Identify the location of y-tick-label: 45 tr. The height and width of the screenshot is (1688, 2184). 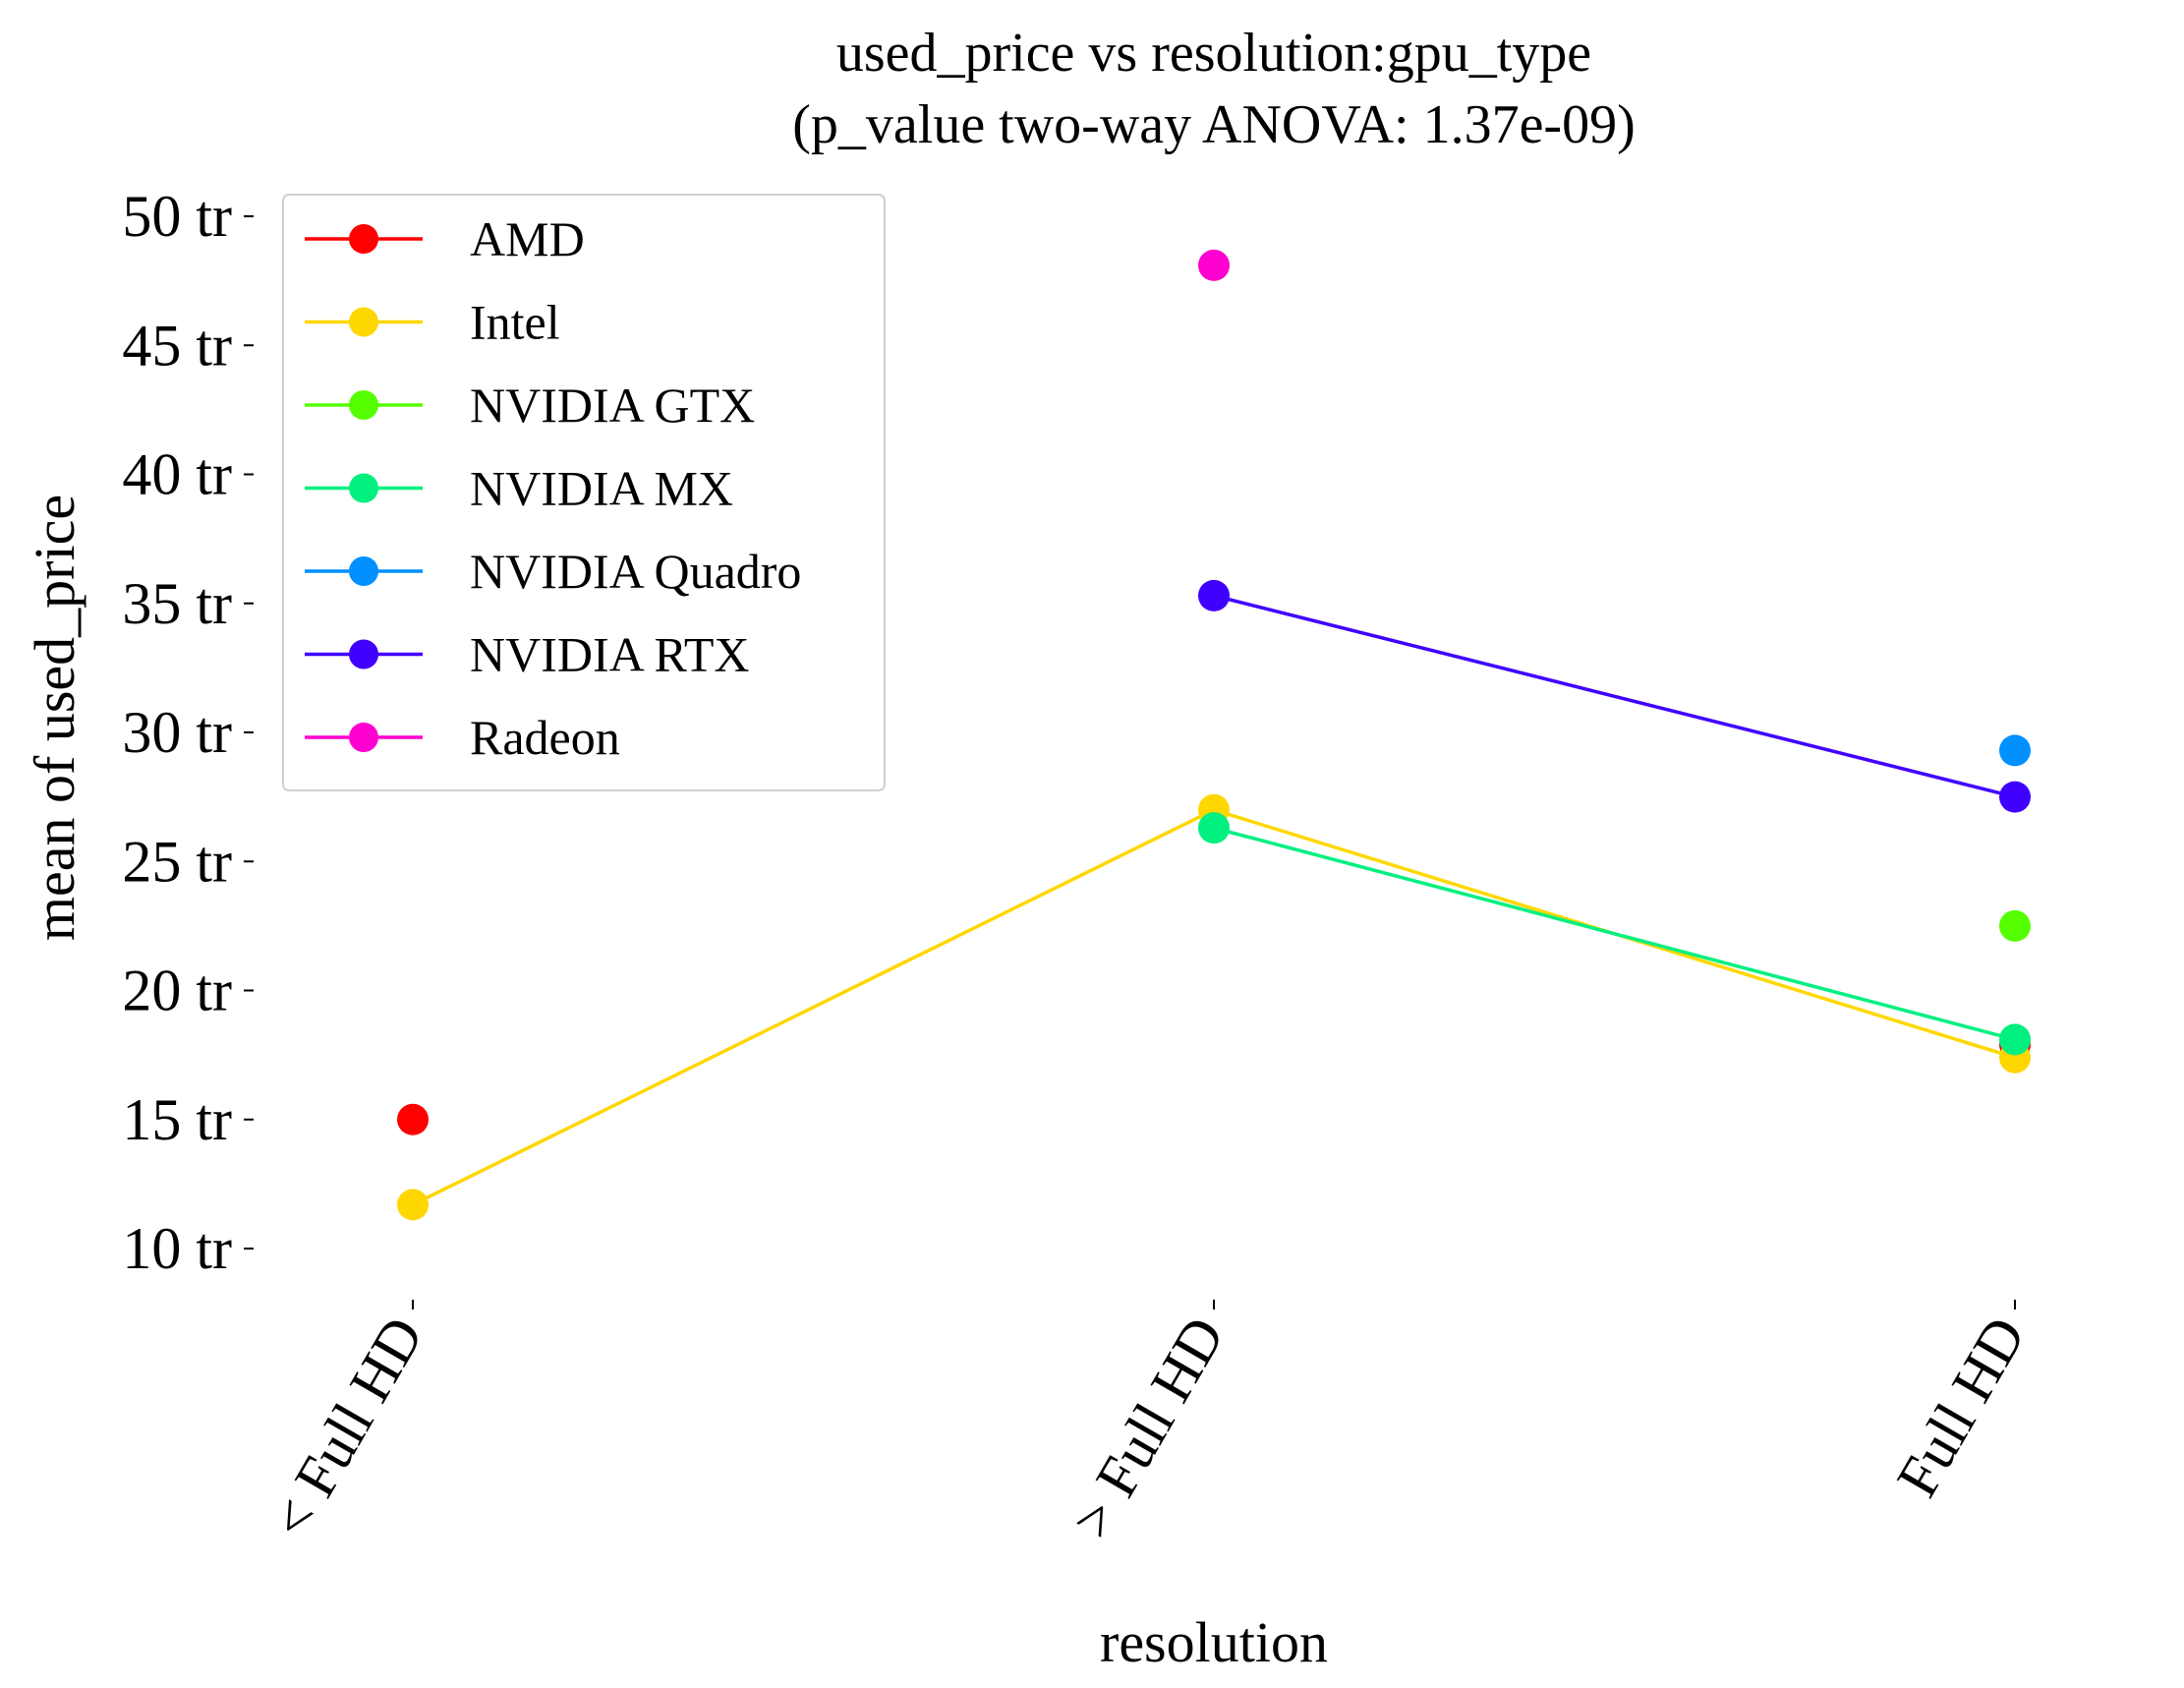
(177, 345).